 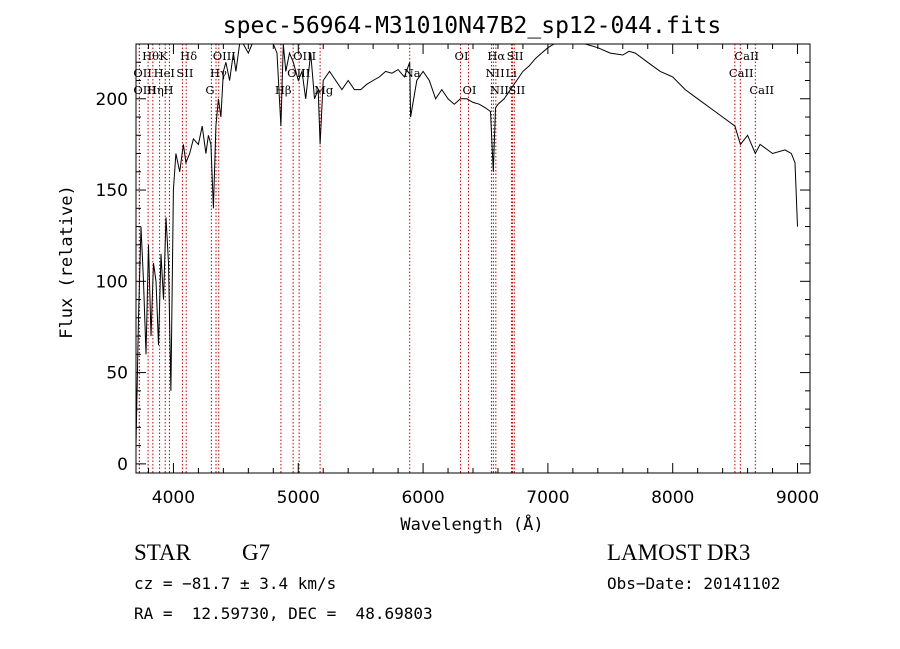 What do you see at coordinates (256, 552) in the screenshot?
I see `object-subclass: G7` at bounding box center [256, 552].